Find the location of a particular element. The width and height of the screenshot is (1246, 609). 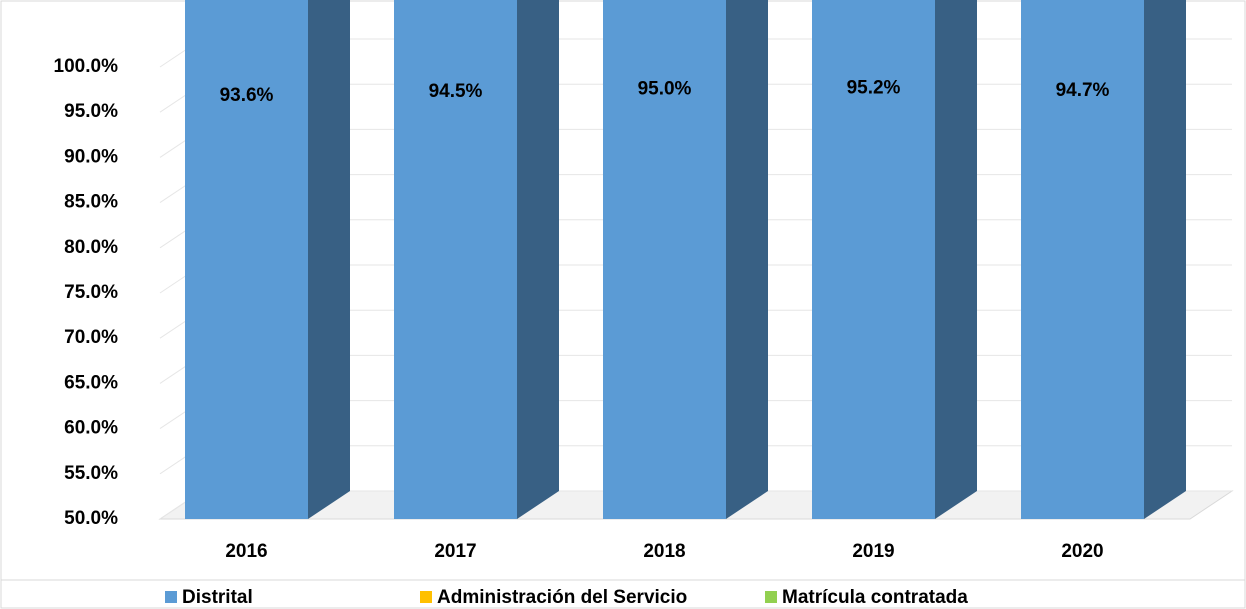

x-tick-label: 2016 is located at coordinates (246, 551).